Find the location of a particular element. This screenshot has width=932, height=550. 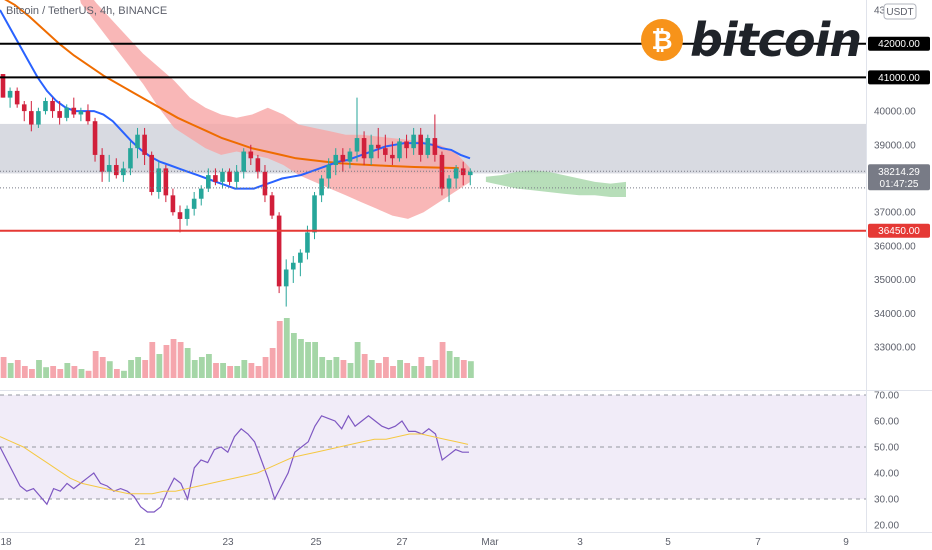

time-axis-tick: 21 is located at coordinates (140, 542).